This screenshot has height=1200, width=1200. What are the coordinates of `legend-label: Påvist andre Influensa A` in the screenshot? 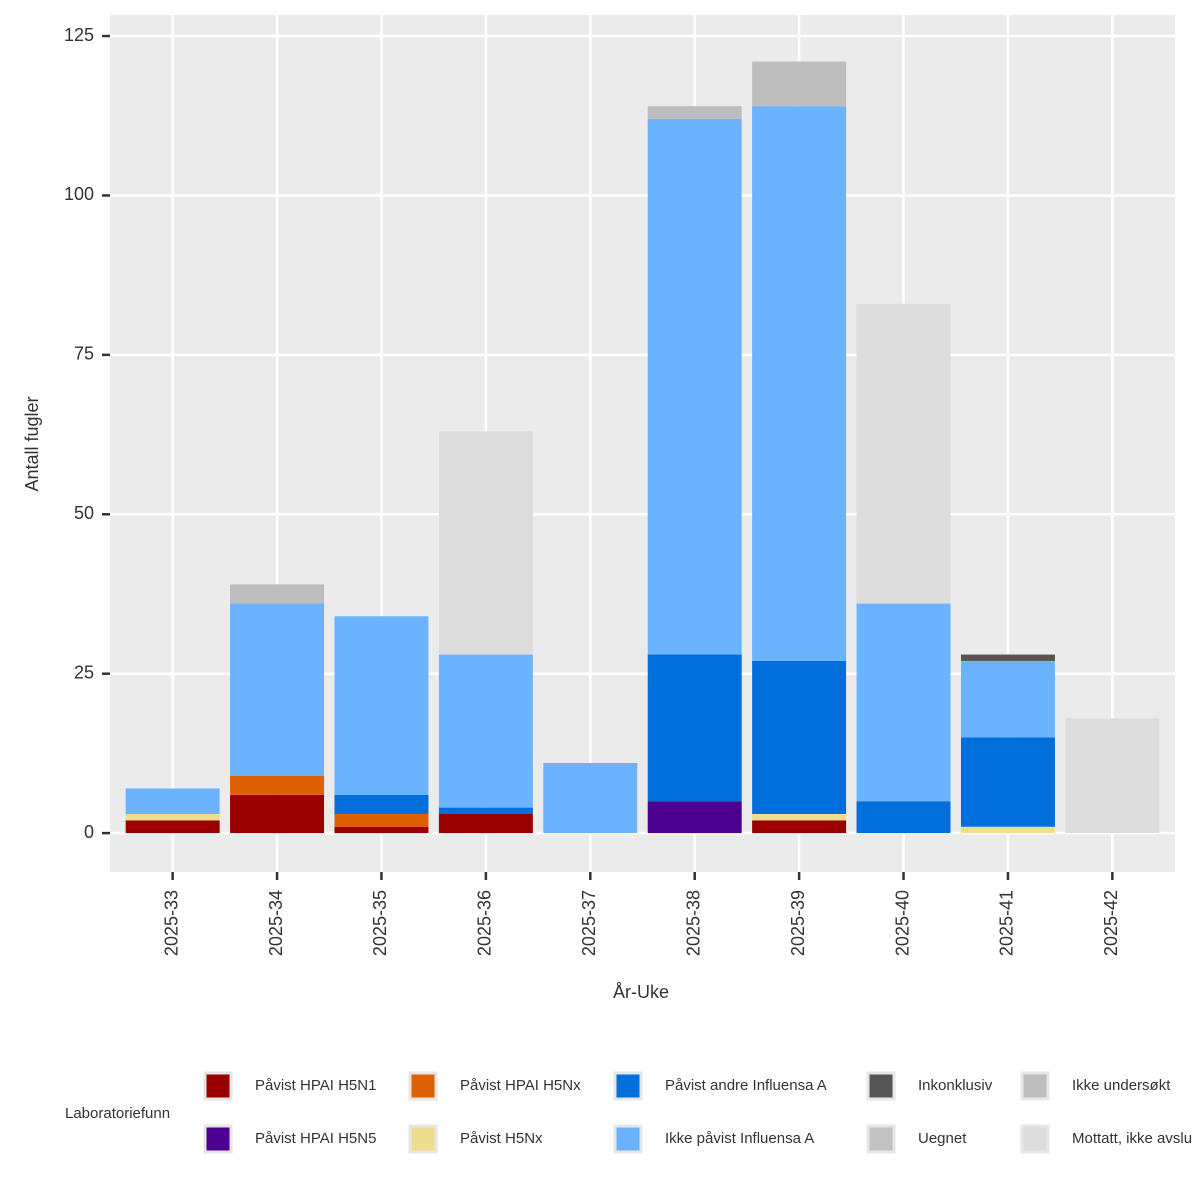 It's located at (746, 1085).